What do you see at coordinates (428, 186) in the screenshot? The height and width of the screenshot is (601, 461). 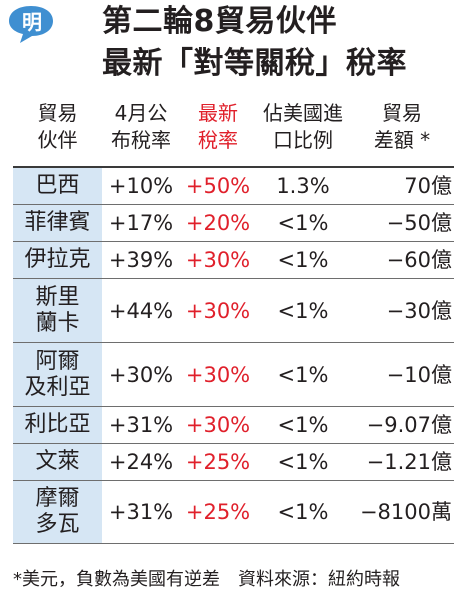 I see `trade-balance-cell: 70億` at bounding box center [428, 186].